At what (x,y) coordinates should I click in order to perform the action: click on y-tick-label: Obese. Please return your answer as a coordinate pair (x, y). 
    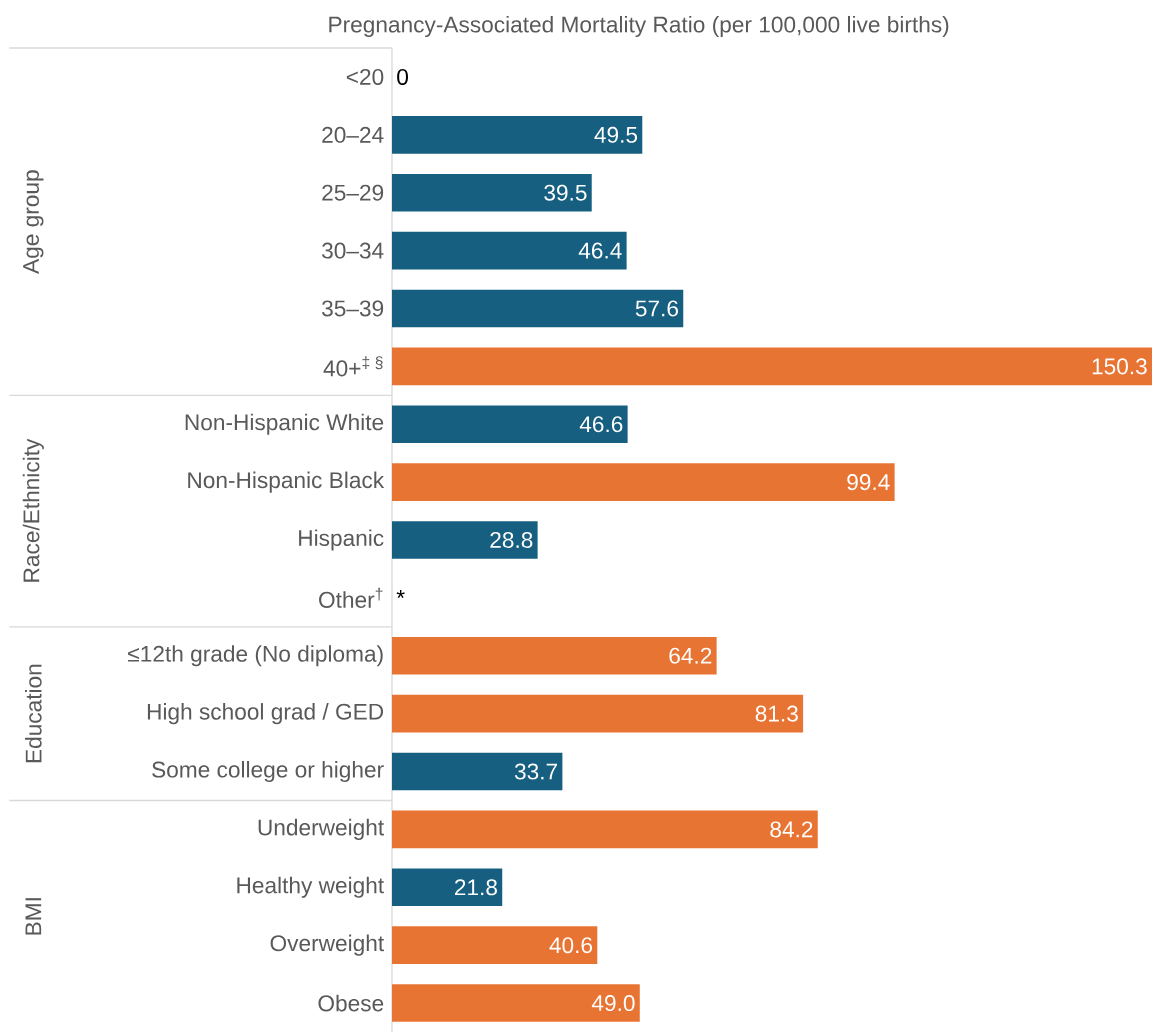
    Looking at the image, I should click on (351, 1003).